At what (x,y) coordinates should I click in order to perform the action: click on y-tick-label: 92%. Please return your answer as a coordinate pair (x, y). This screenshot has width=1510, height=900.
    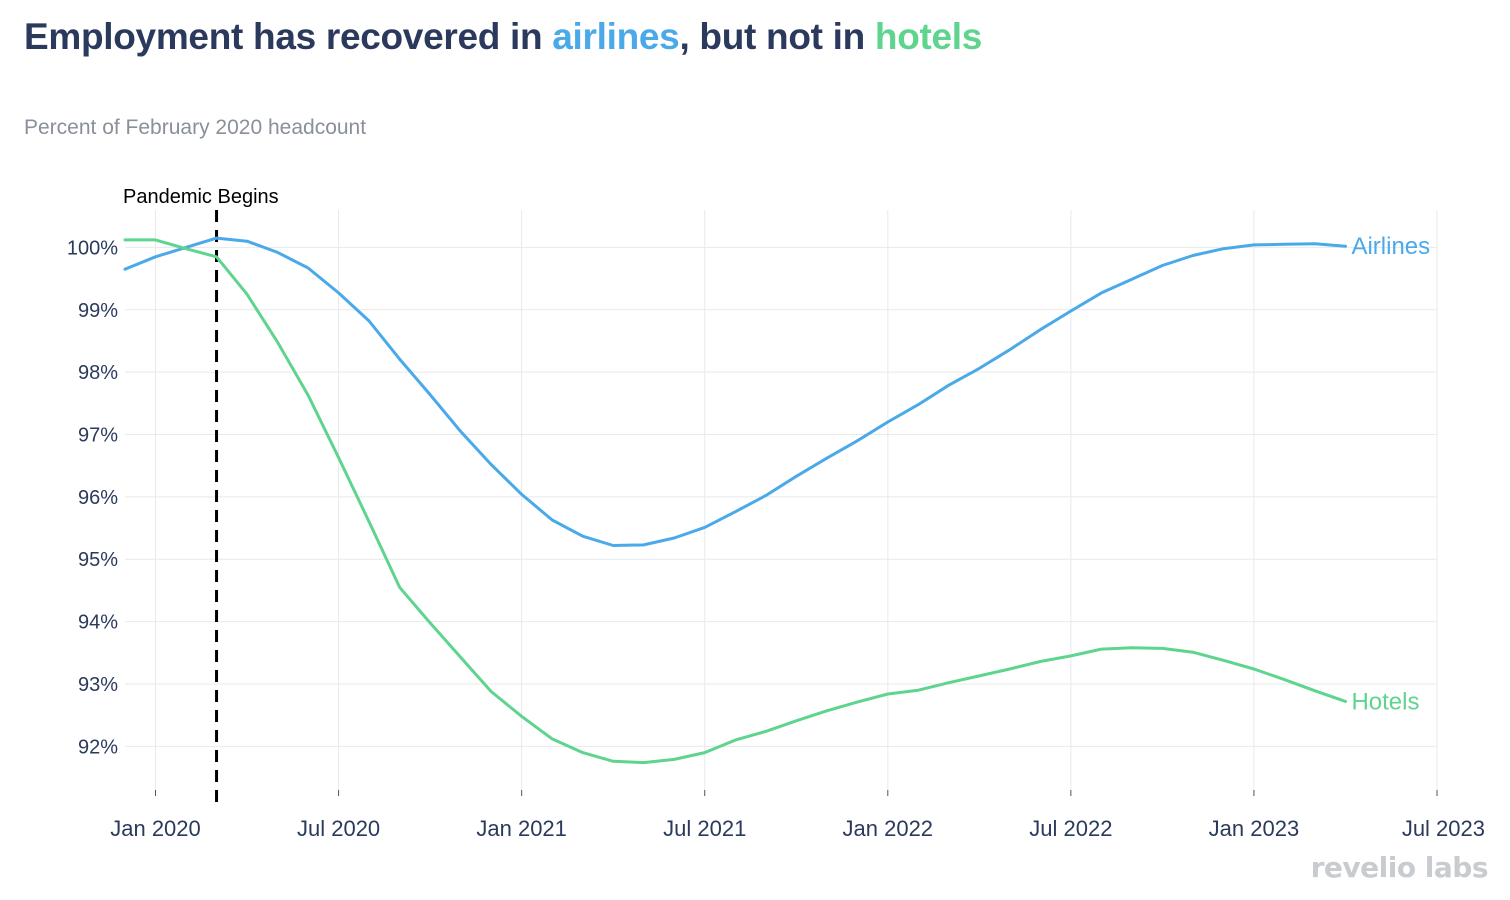
    Looking at the image, I should click on (98, 747).